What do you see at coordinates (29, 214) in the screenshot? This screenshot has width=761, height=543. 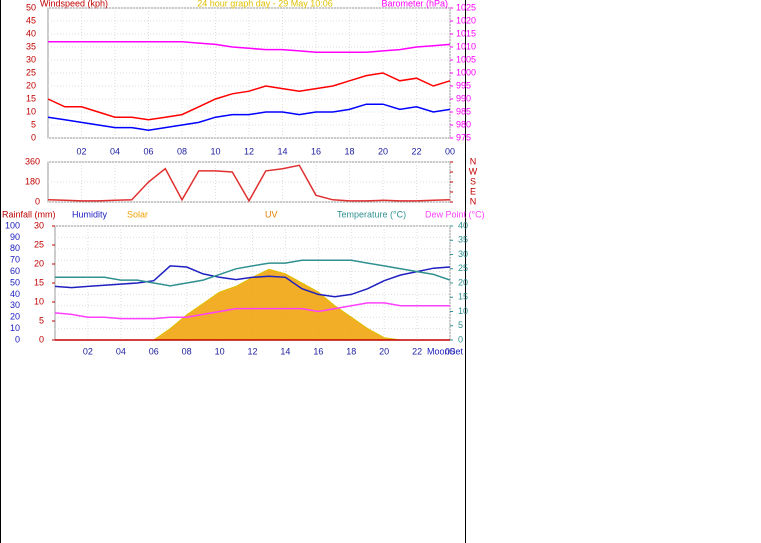 I see `ylabel: Rainfall (mm)` at bounding box center [29, 214].